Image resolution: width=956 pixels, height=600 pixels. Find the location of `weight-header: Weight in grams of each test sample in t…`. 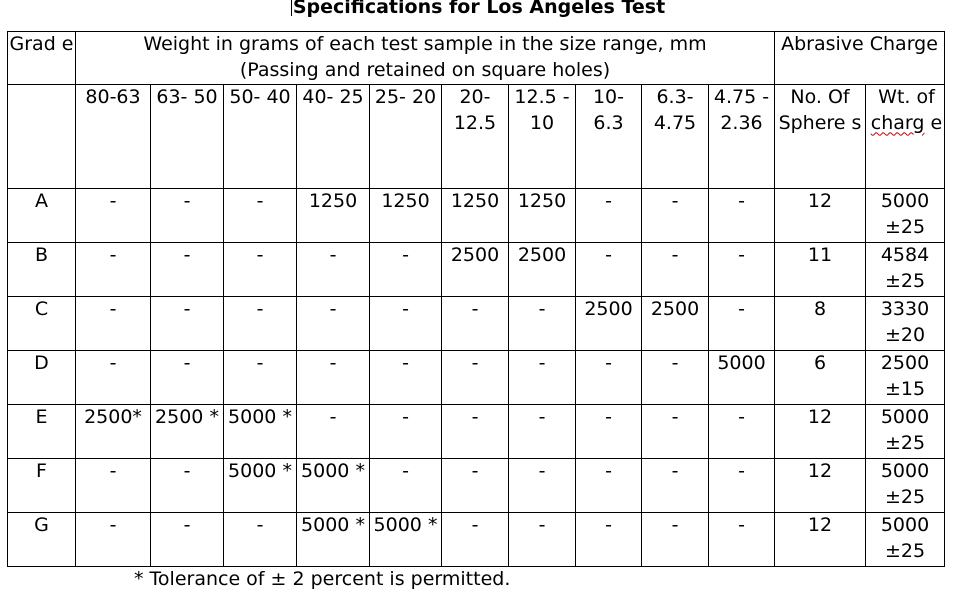

weight-header: Weight in grams of each test sample in t… is located at coordinates (425, 58).